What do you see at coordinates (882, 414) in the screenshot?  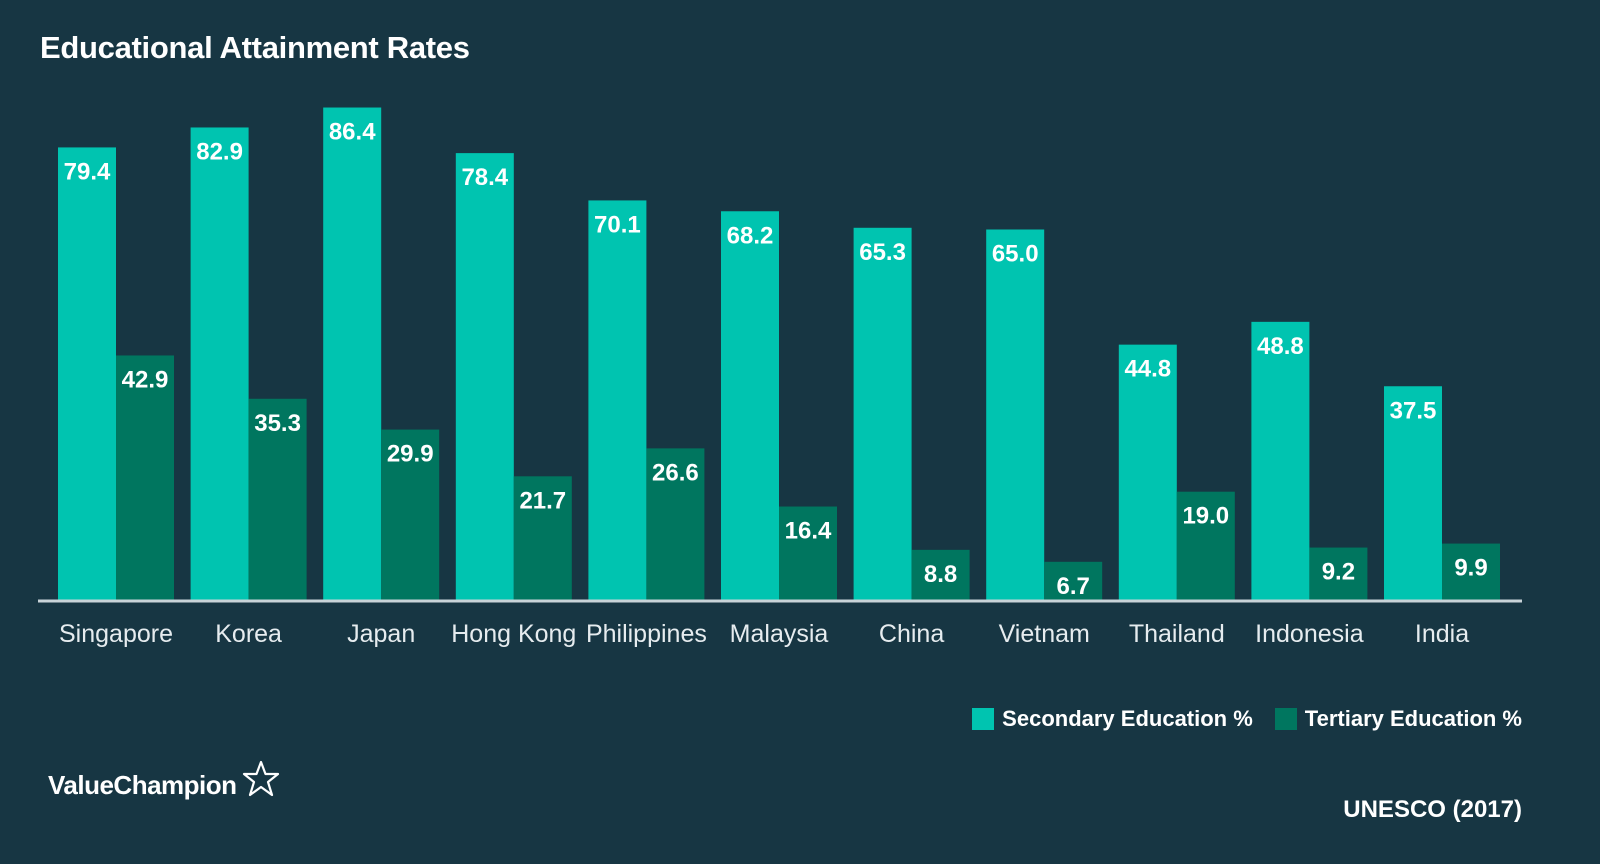 I see `bar-secondary-china` at bounding box center [882, 414].